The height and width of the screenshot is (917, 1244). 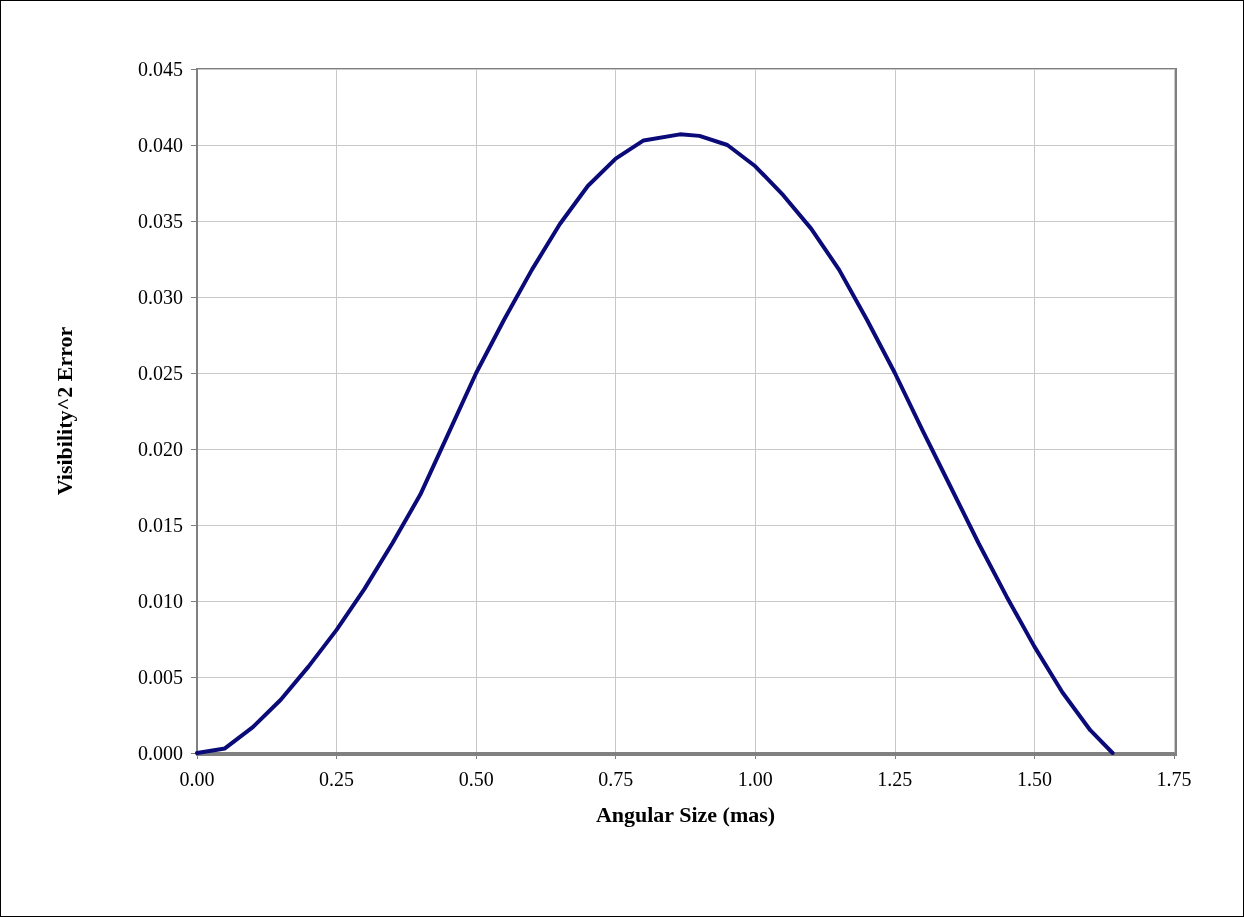 What do you see at coordinates (476, 779) in the screenshot?
I see `x-tick-label: 0.50` at bounding box center [476, 779].